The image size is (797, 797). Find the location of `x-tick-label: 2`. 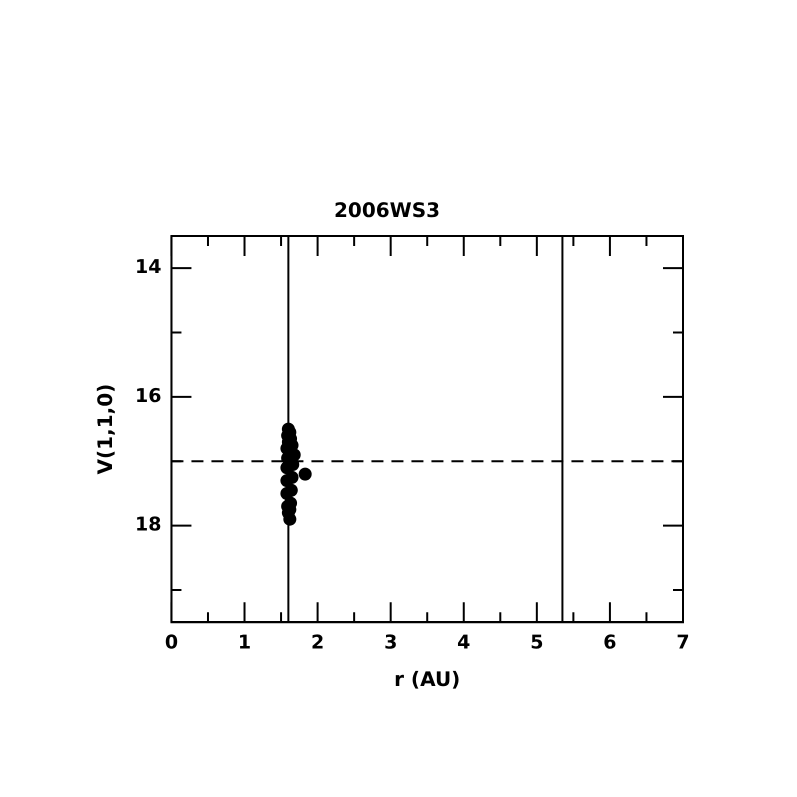

x-tick-label: 2 is located at coordinates (317, 643).